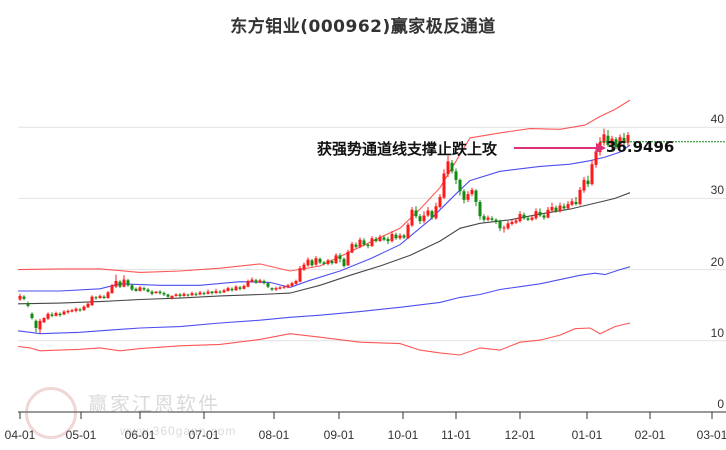 This screenshot has height=450, width=726. What do you see at coordinates (339, 435) in the screenshot?
I see `x-tick-label: 09-01` at bounding box center [339, 435].